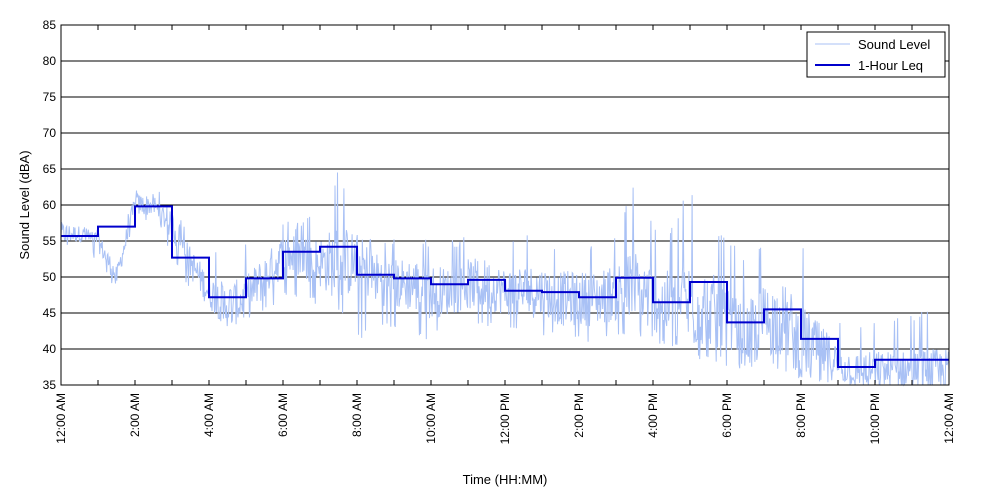 Image resolution: width=1000 pixels, height=500 pixels. I want to click on y-tick-label: 65, so click(50, 169).